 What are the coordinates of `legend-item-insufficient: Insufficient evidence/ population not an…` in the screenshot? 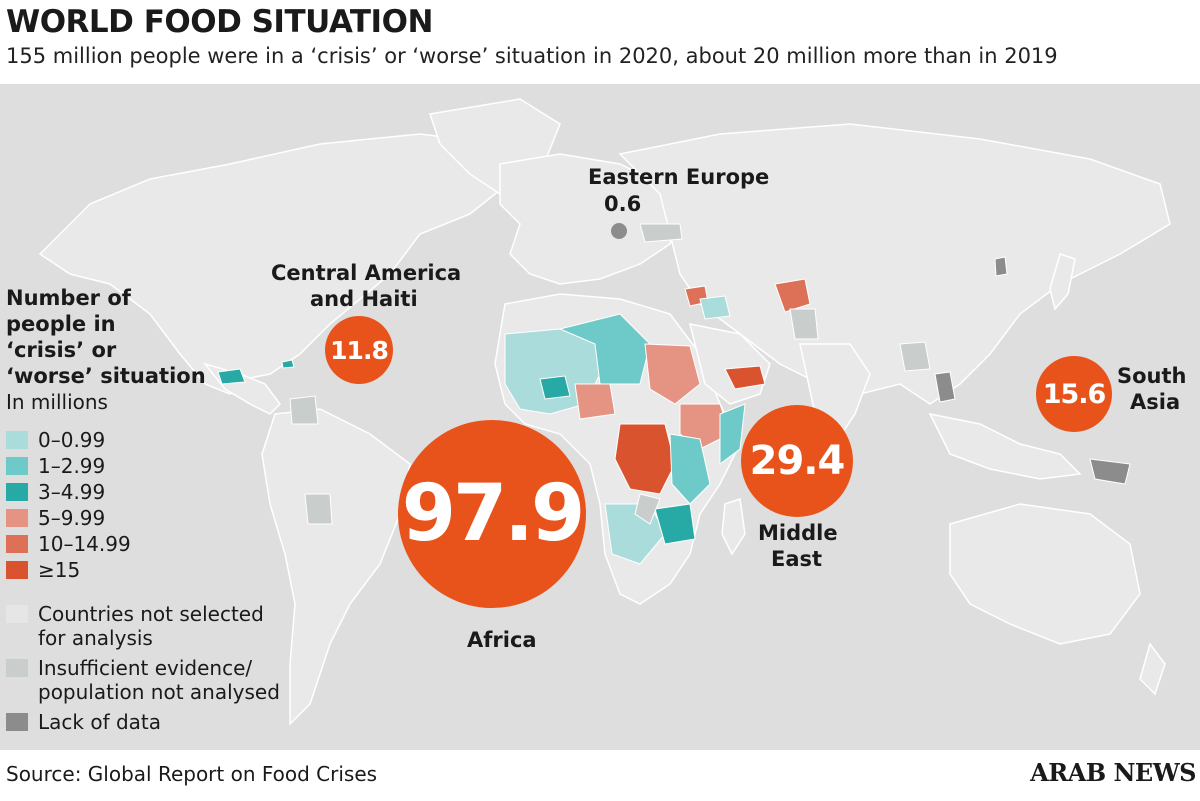 It's located at (143, 680).